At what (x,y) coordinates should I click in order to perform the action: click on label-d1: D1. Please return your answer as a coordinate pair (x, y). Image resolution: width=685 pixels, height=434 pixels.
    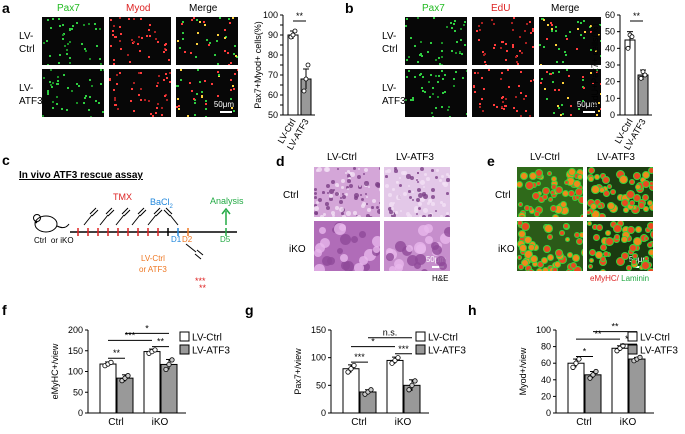
    Looking at the image, I should click on (176, 239).